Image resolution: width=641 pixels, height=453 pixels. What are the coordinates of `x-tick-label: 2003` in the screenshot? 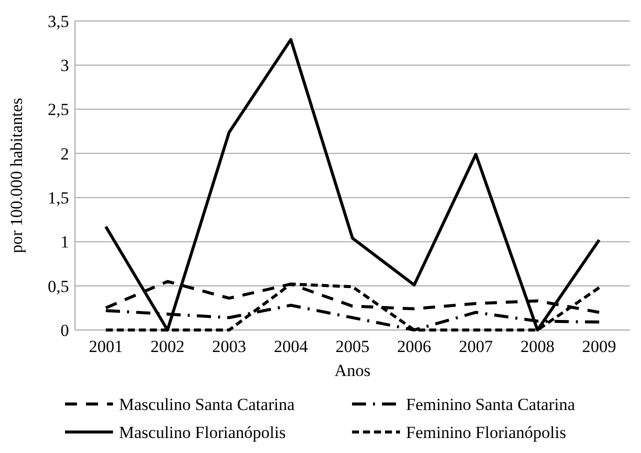 It's located at (229, 346).